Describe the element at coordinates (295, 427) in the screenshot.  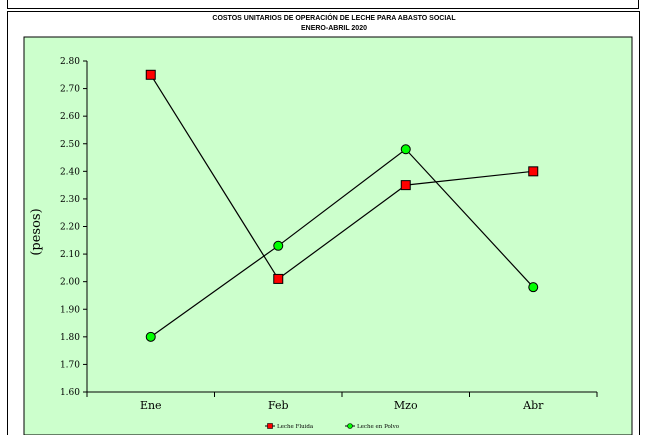
I see `legend-label: Leche Fluida` at that location.